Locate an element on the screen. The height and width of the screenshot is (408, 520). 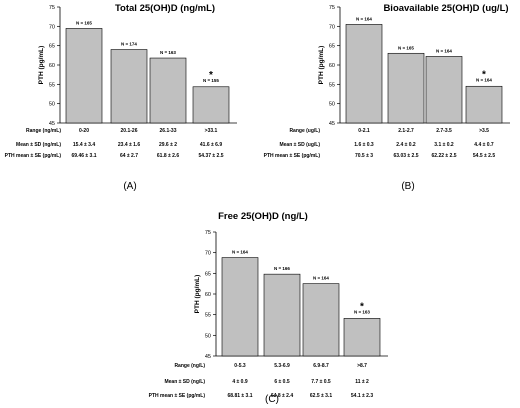
table-cell: 26.1-33 is located at coordinates (168, 131).